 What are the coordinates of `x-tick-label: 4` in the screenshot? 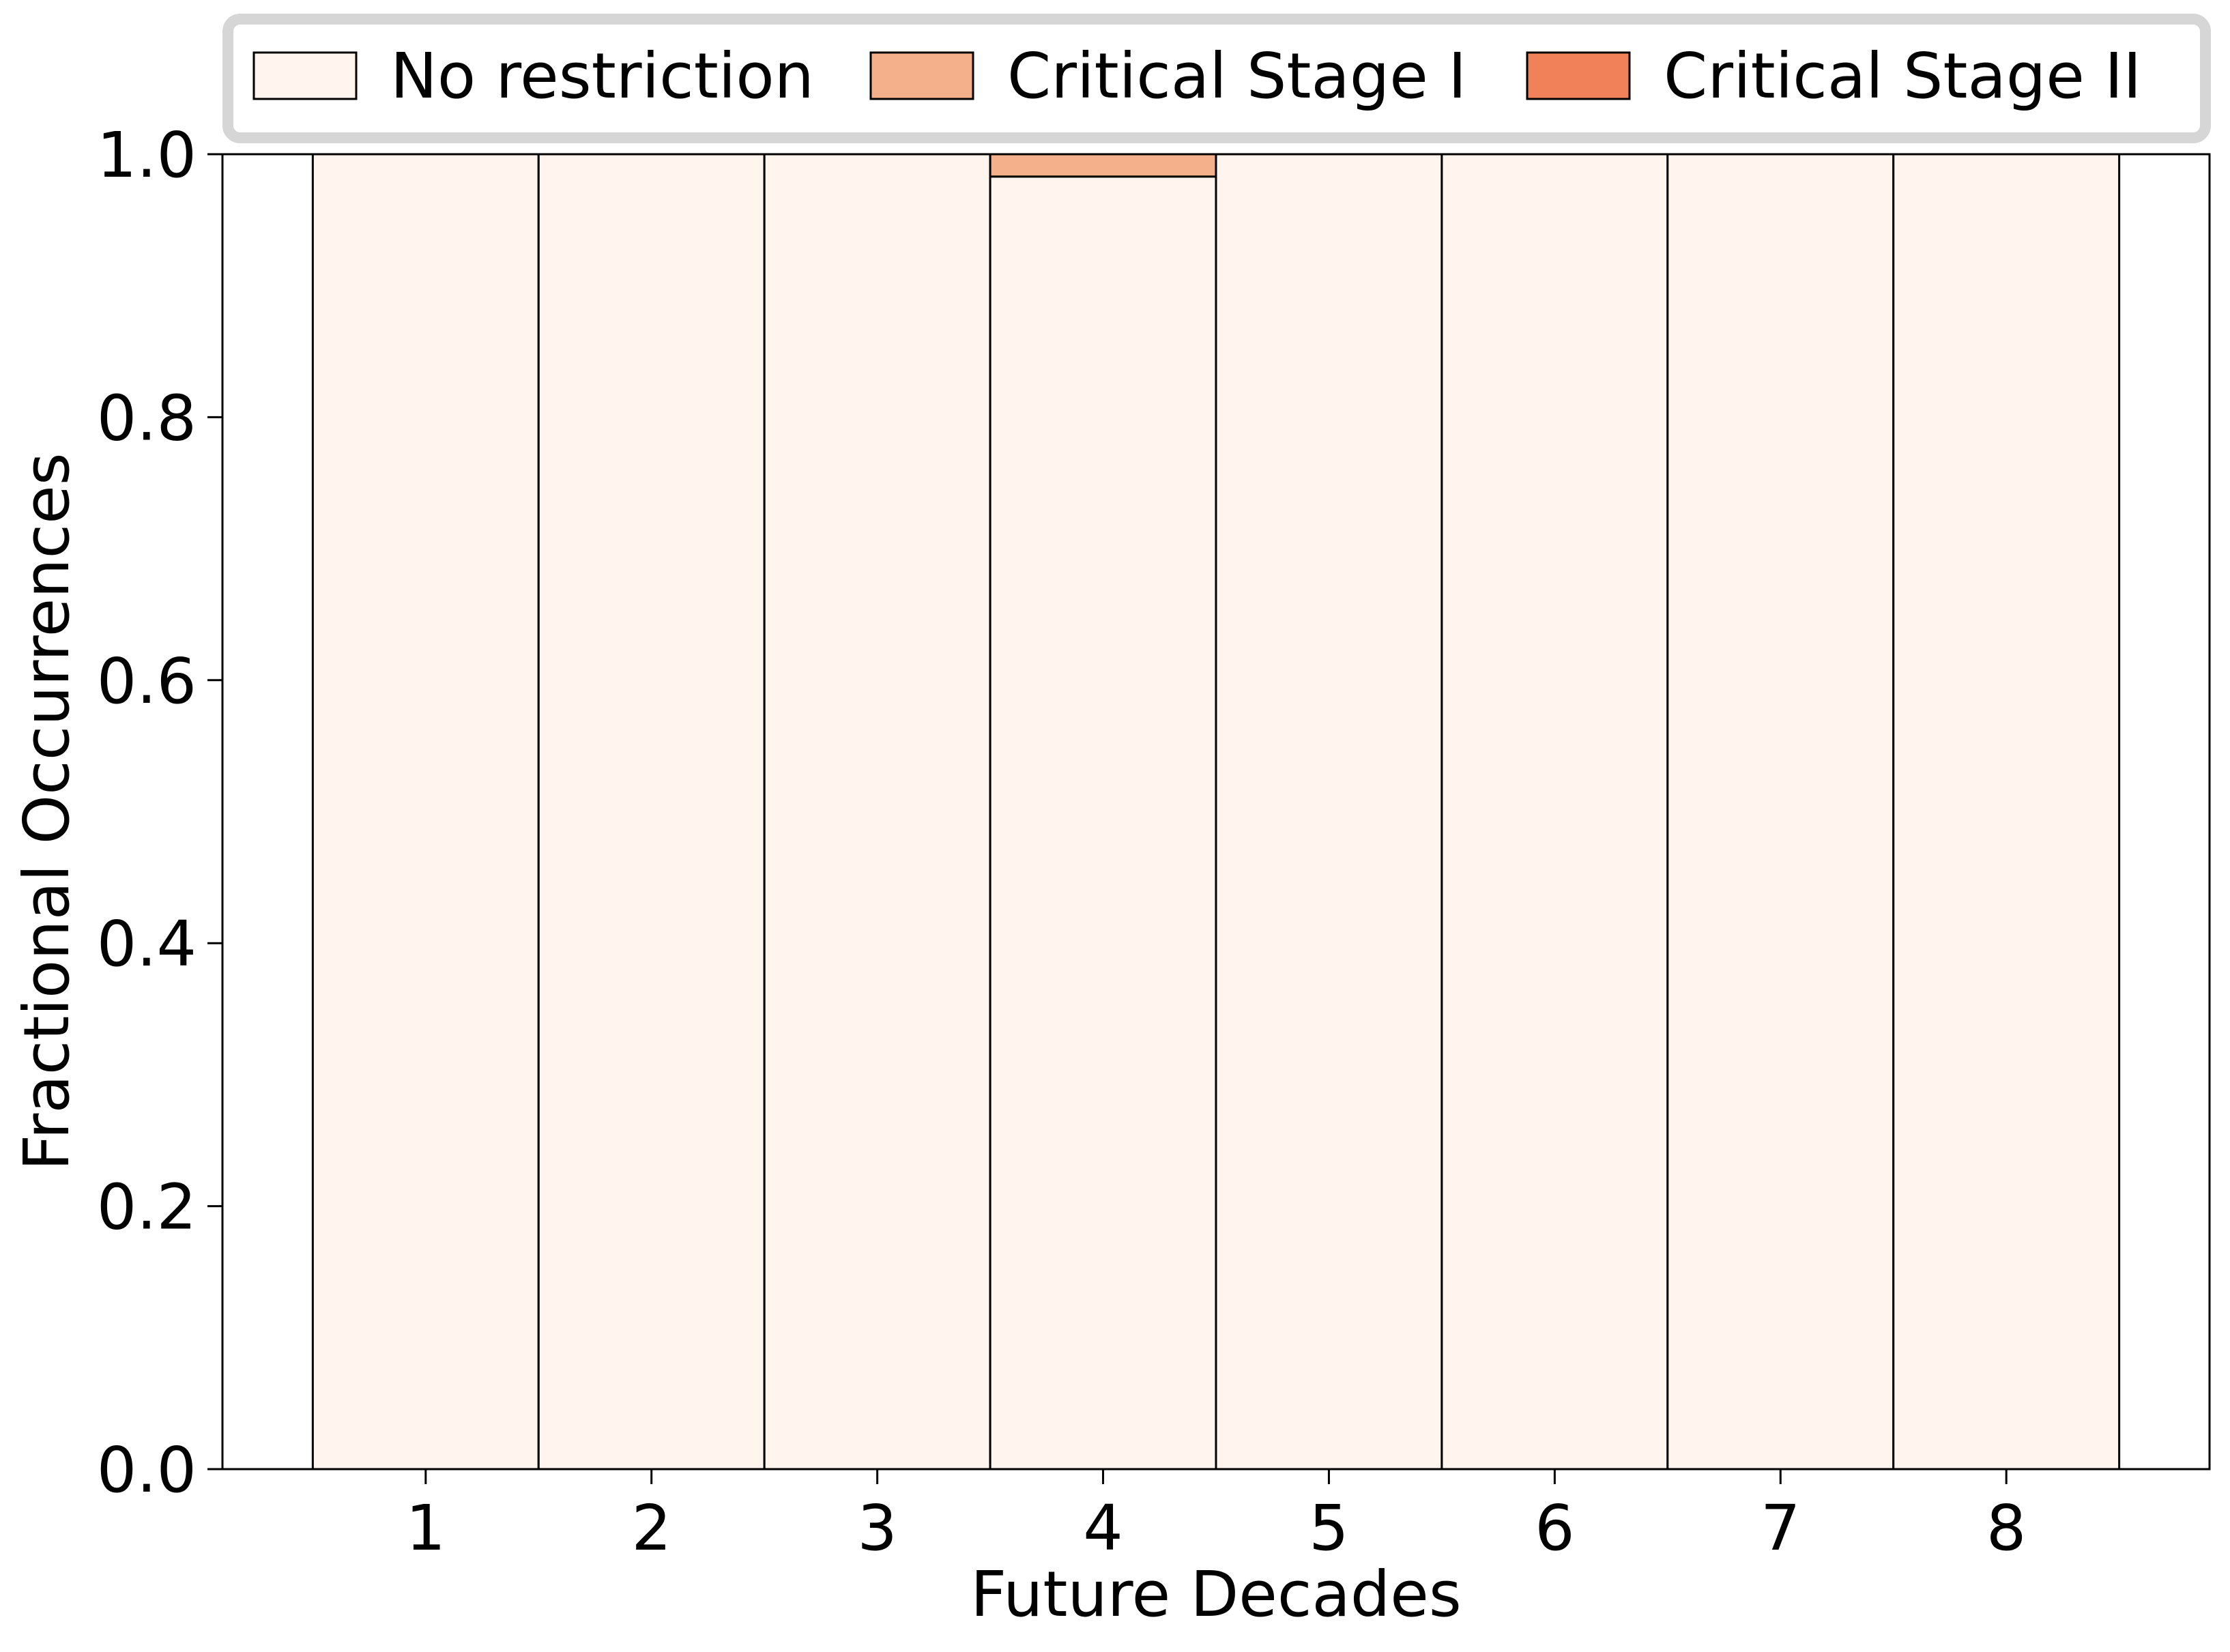 It's located at (1103, 1528).